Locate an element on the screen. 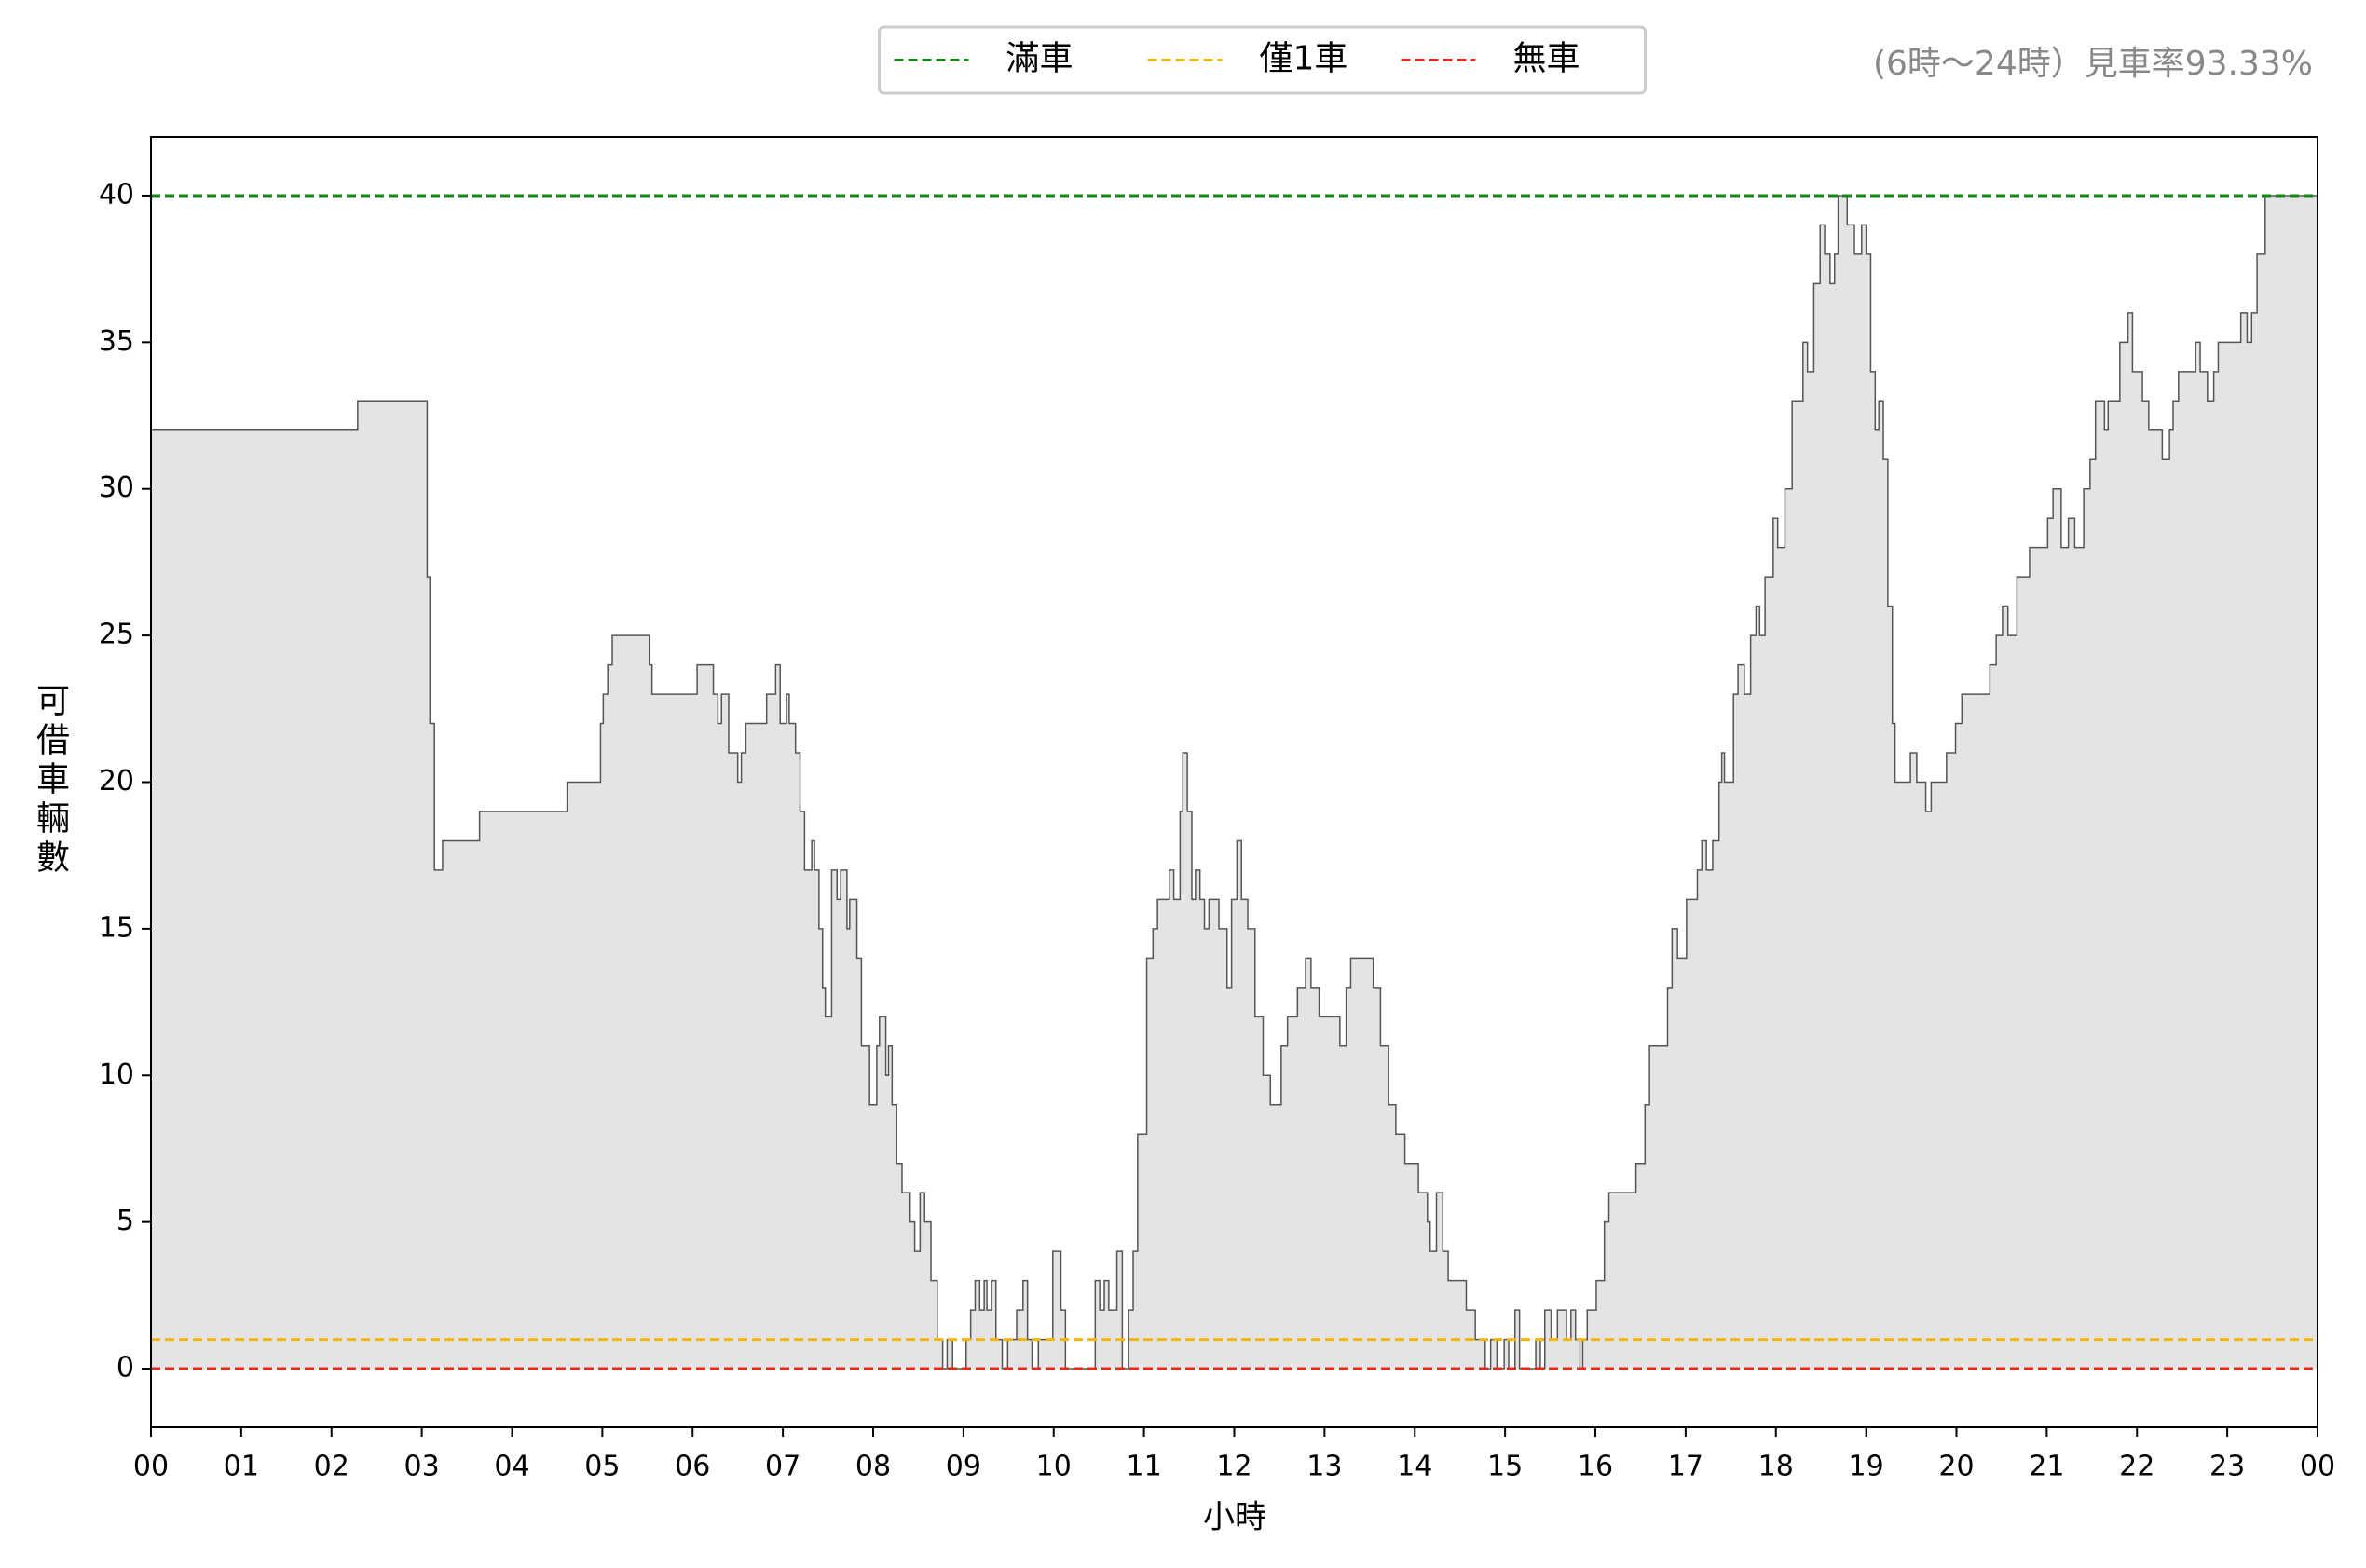 The image size is (2366, 1568). legend-label: 滿車 is located at coordinates (1040, 59).